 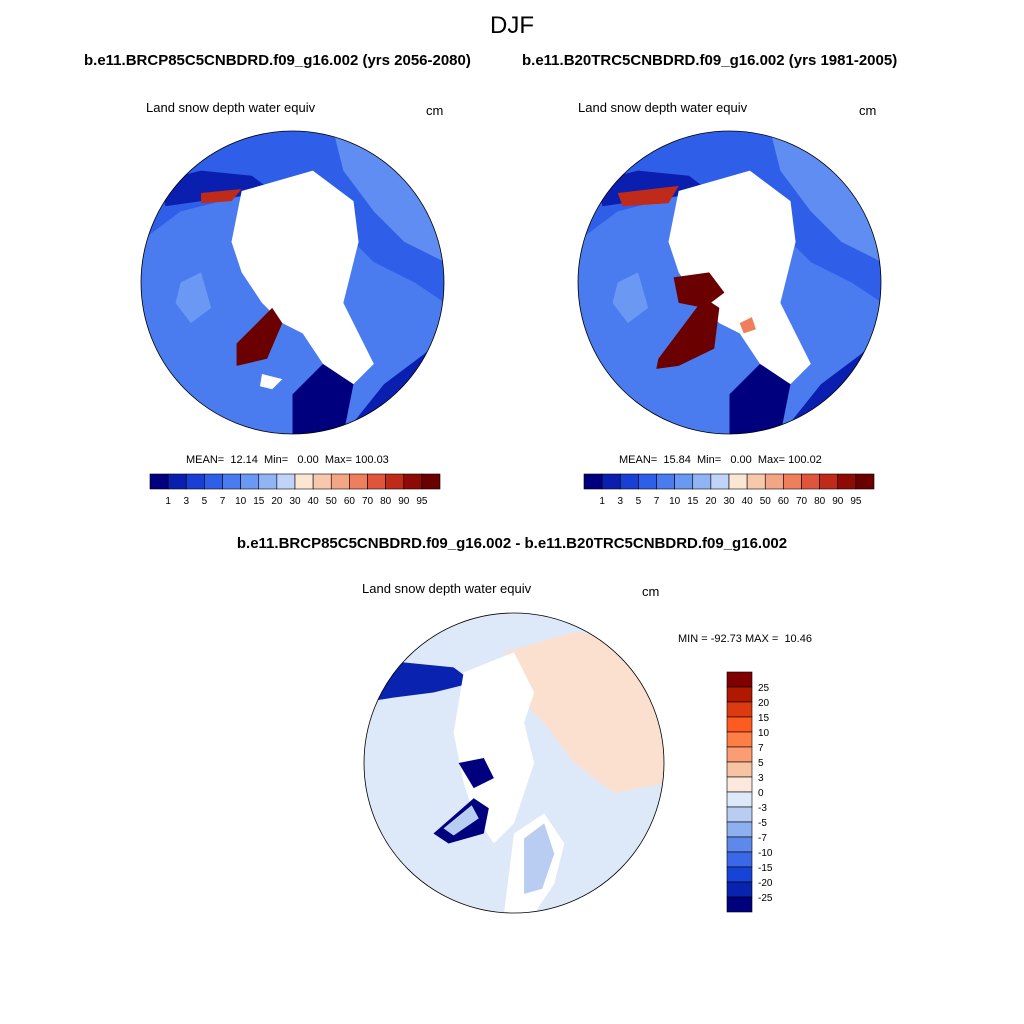 What do you see at coordinates (476, 773) in the screenshot?
I see `island-decrease` at bounding box center [476, 773].